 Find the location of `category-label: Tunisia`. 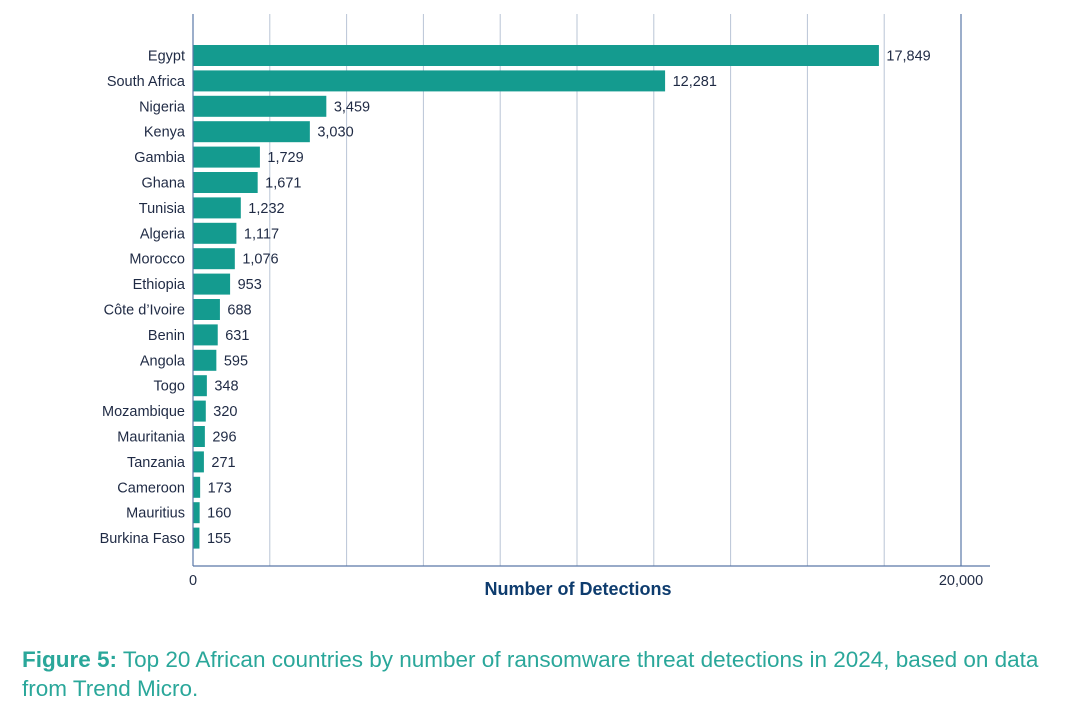

category-label: Tunisia is located at coordinates (162, 209).